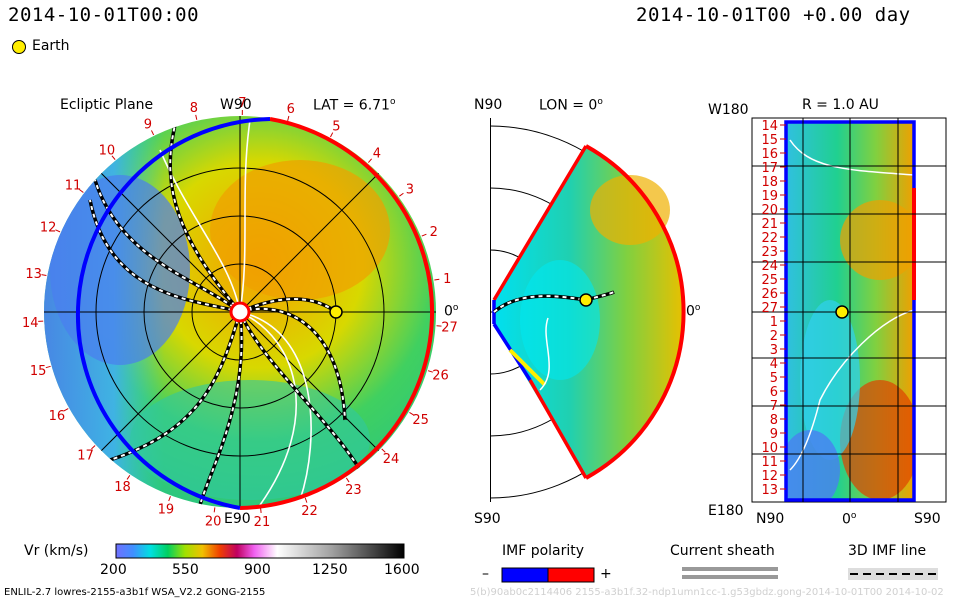 This screenshot has width=960, height=600. I want to click on sphere-top-left-label: W180, so click(728, 110).